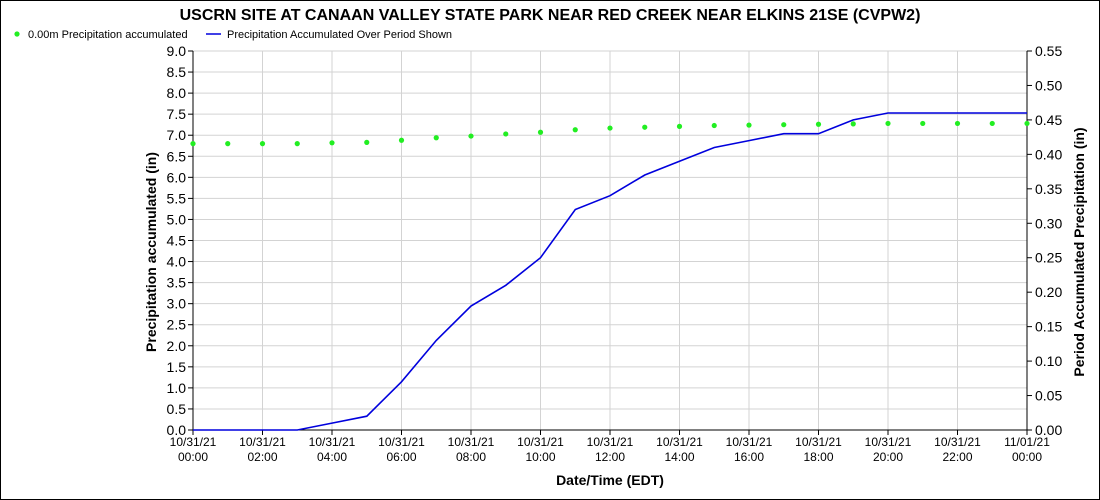 This screenshot has width=1100, height=500. What do you see at coordinates (610, 457) in the screenshot?
I see `x-tick-label-time: 12:00` at bounding box center [610, 457].